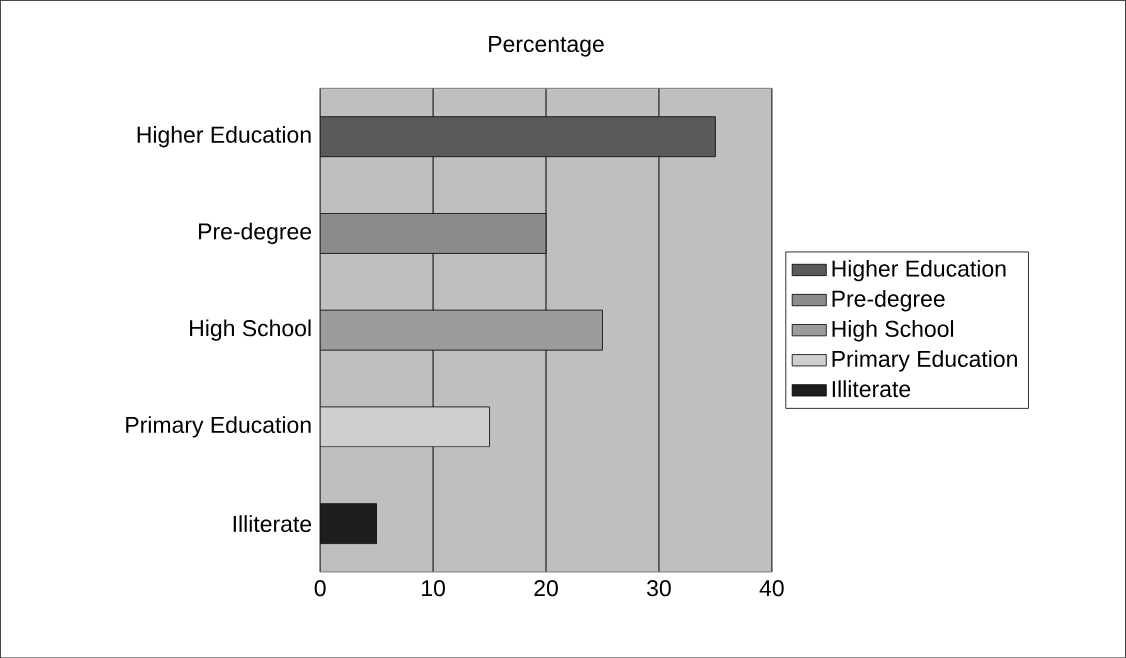 This screenshot has width=1126, height=658. What do you see at coordinates (272, 523) in the screenshot?
I see `y-tick-label: Illiterate` at bounding box center [272, 523].